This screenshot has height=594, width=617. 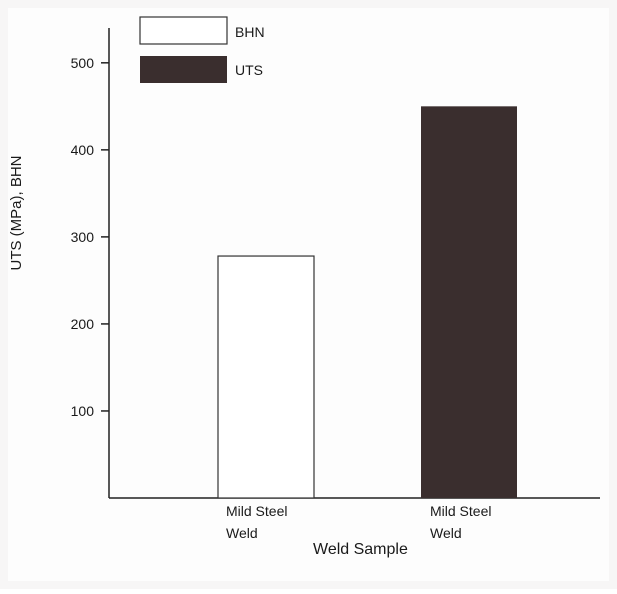 What do you see at coordinates (83, 150) in the screenshot?
I see `y-tick-label-400: 400` at bounding box center [83, 150].